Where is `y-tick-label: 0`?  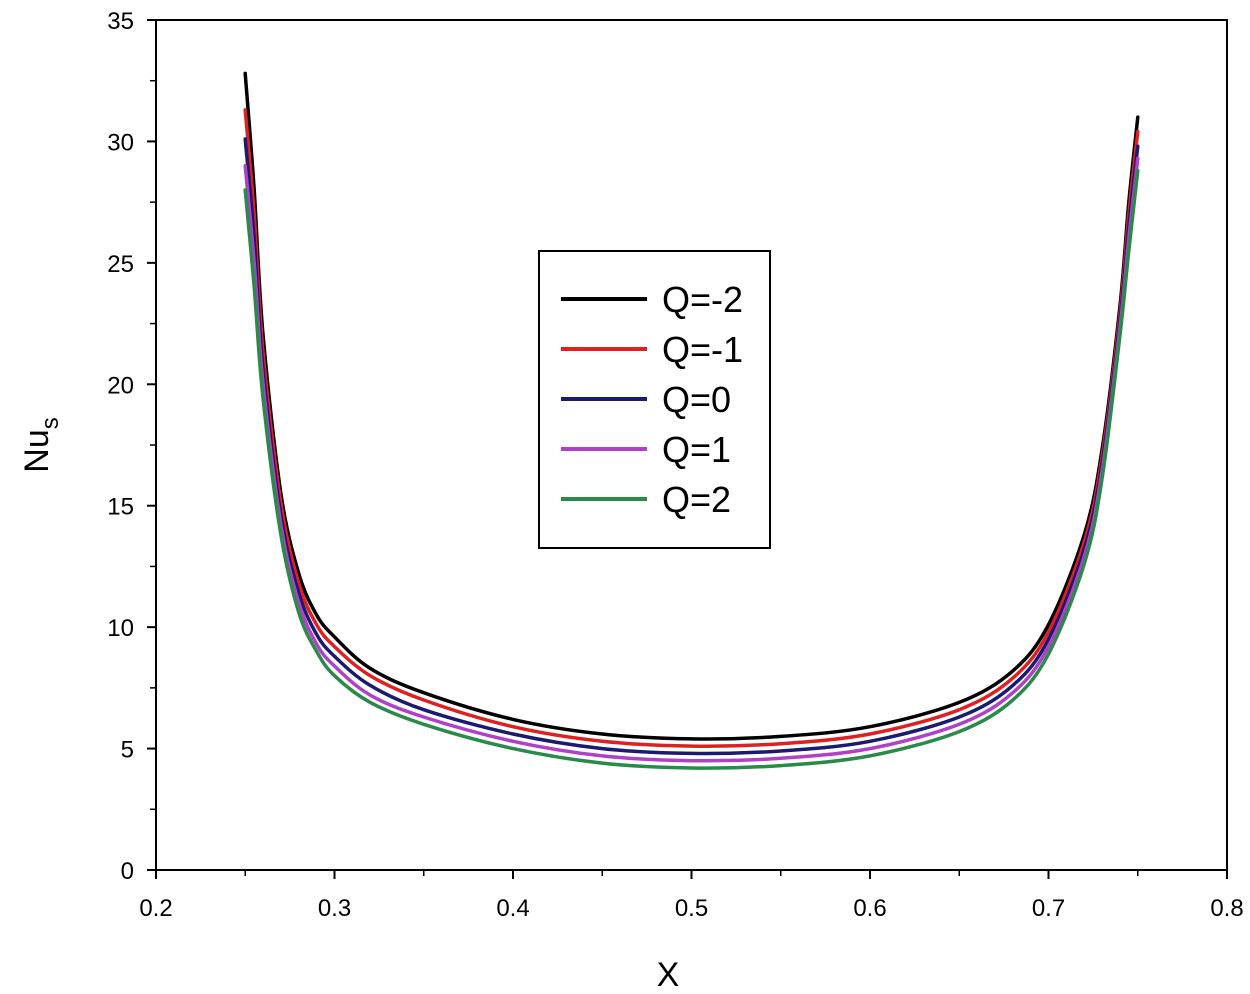 y-tick-label: 0 is located at coordinates (127, 871).